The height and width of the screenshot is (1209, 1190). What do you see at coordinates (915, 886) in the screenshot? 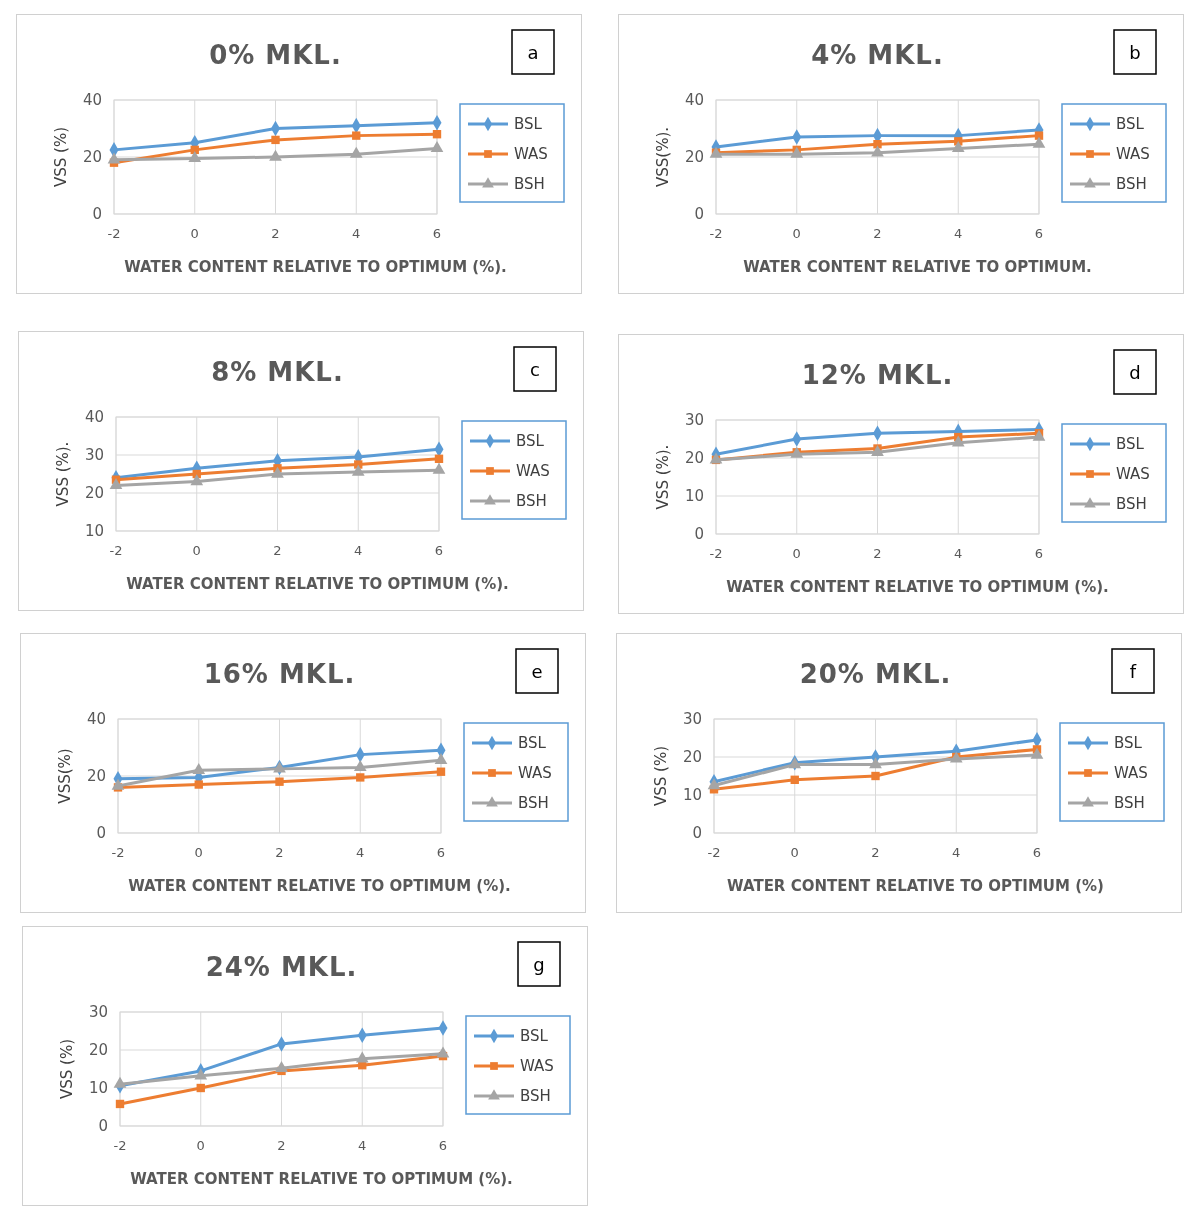
I see `x-axis-title: WATER CONTENT RELATIVE TO OPTIMUM (%)` at bounding box center [915, 886].